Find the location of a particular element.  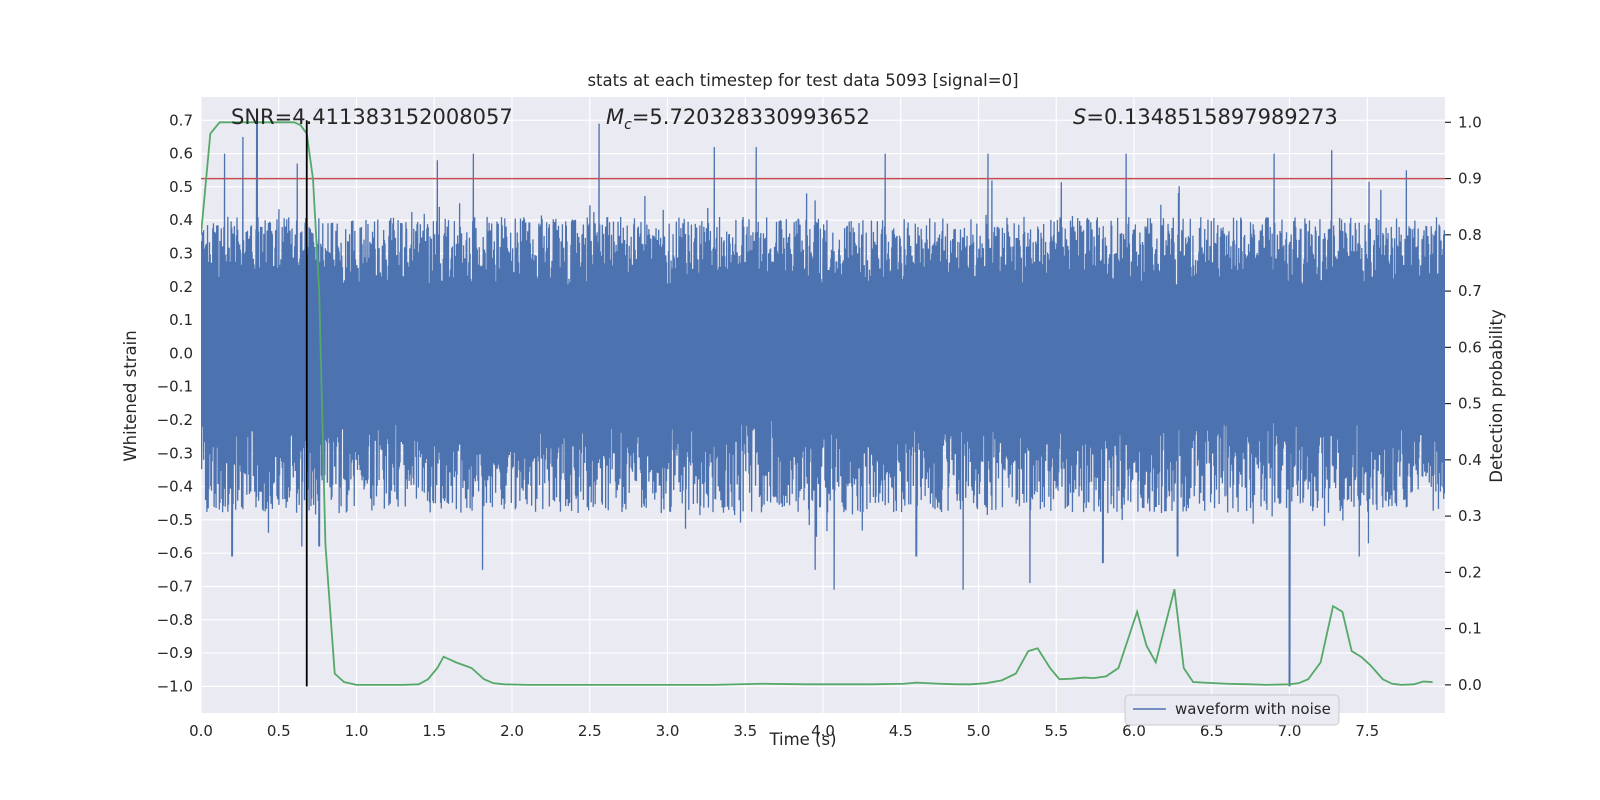

y2-tick-label: 1.0 is located at coordinates (1470, 122).